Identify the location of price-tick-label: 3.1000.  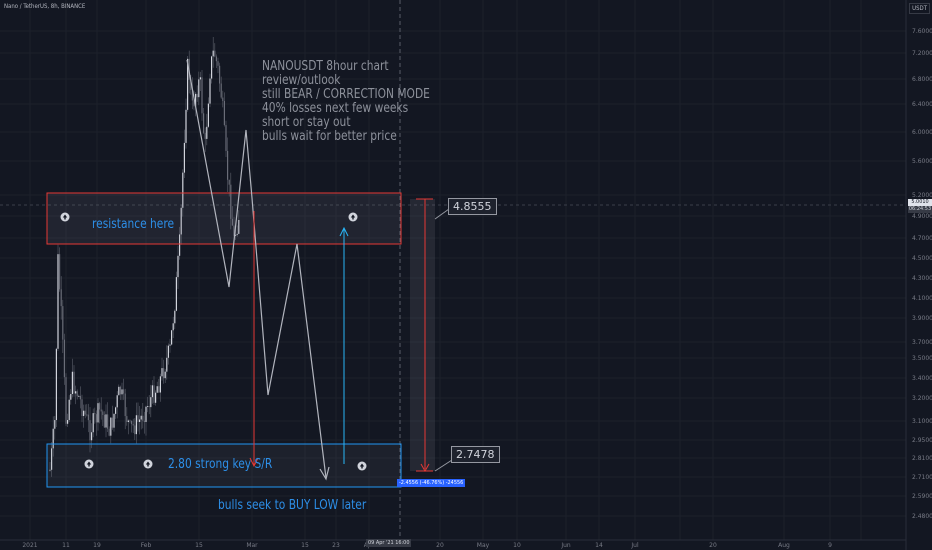
(922, 421).